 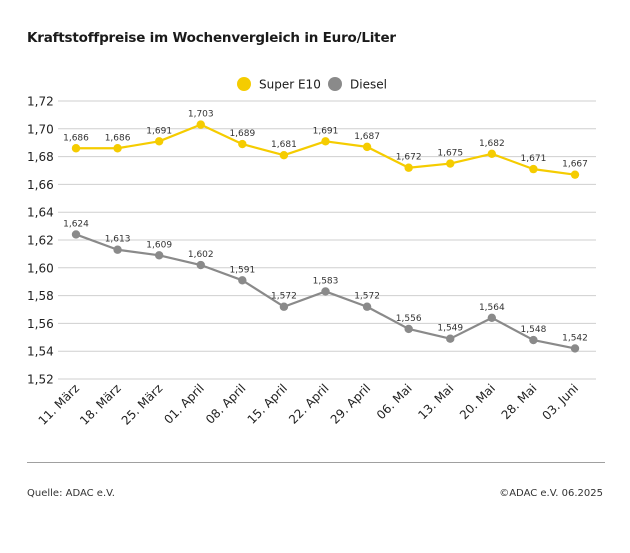 What do you see at coordinates (519, 401) in the screenshot?
I see `x-tick-label: 28. Mai` at bounding box center [519, 401].